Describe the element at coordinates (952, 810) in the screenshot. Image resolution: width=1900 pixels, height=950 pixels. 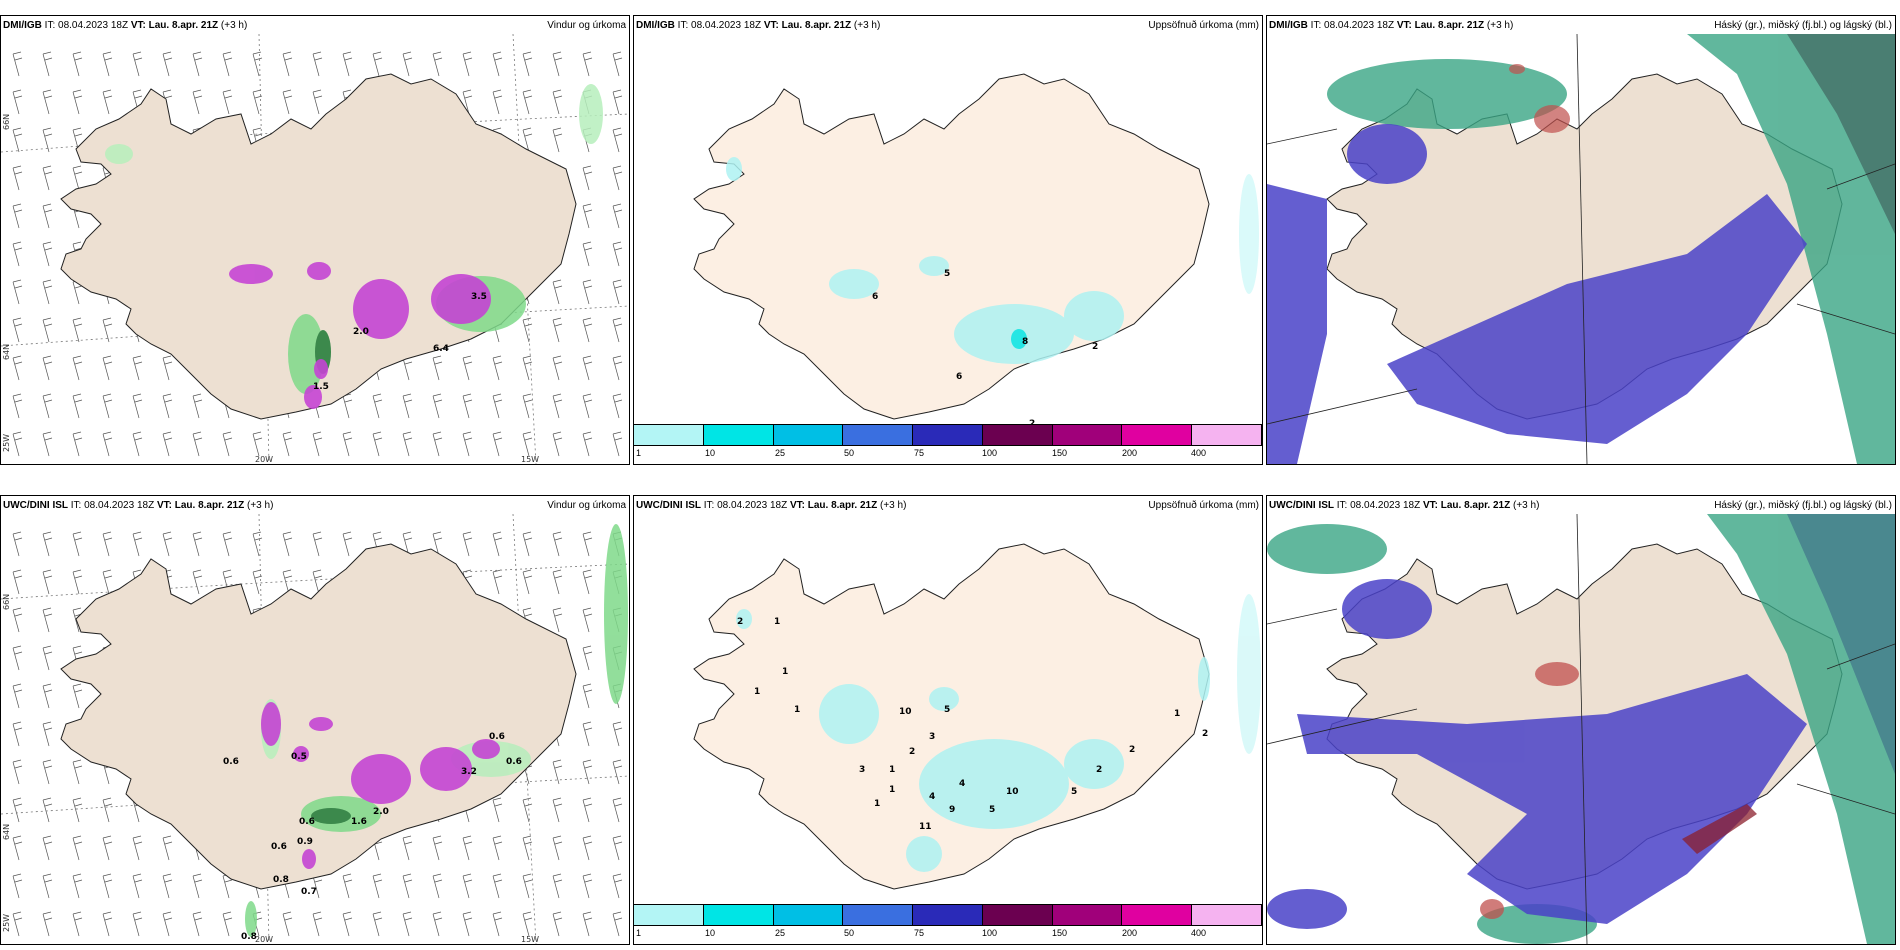
I see `svg-text: 9` at that location.